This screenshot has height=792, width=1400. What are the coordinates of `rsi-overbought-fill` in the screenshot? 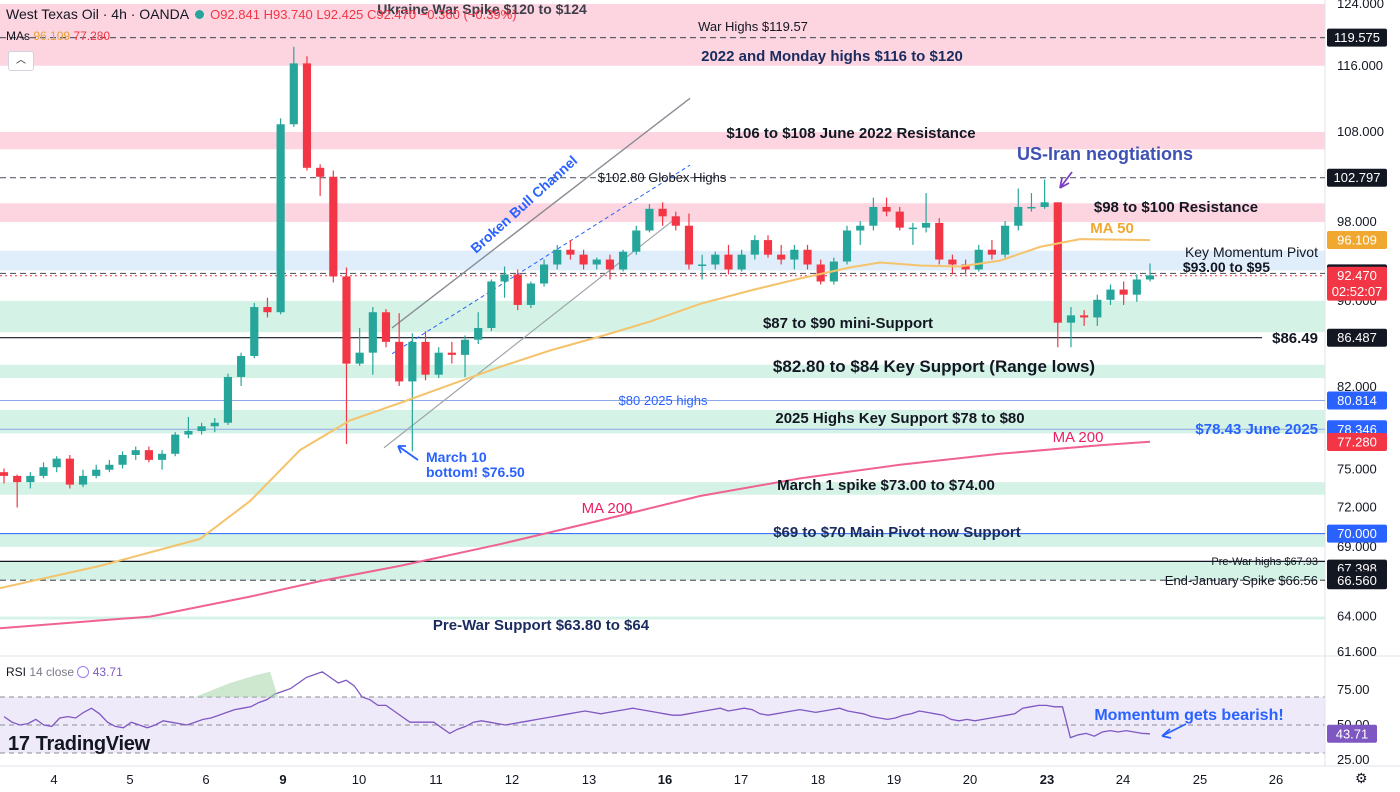 It's located at (236, 684).